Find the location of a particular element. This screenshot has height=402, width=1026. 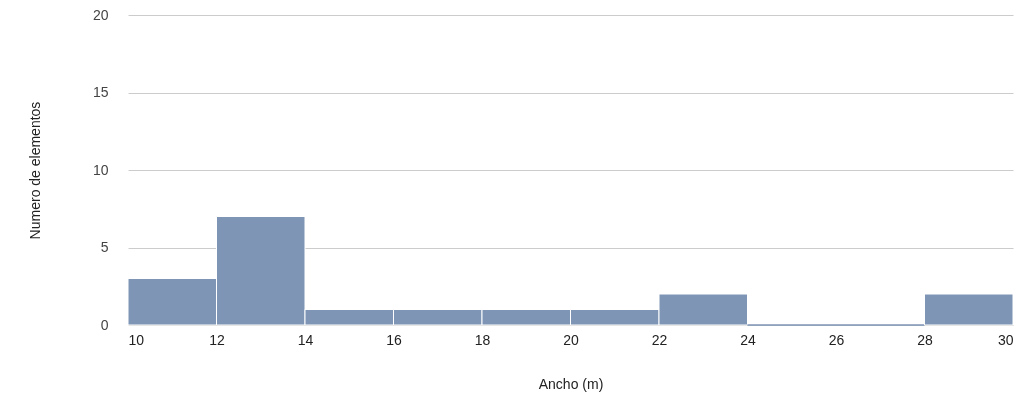

x-tick-label: 12 is located at coordinates (217, 339).